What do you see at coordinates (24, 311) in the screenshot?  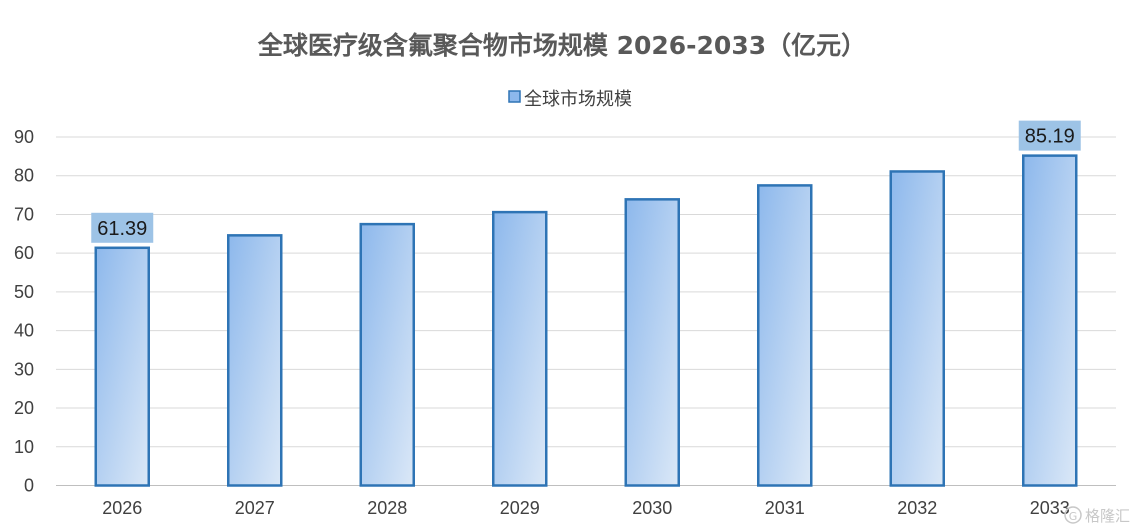 I see `y-axis-ticks: 0 10 20 30 40 50 60 70 80 90` at bounding box center [24, 311].